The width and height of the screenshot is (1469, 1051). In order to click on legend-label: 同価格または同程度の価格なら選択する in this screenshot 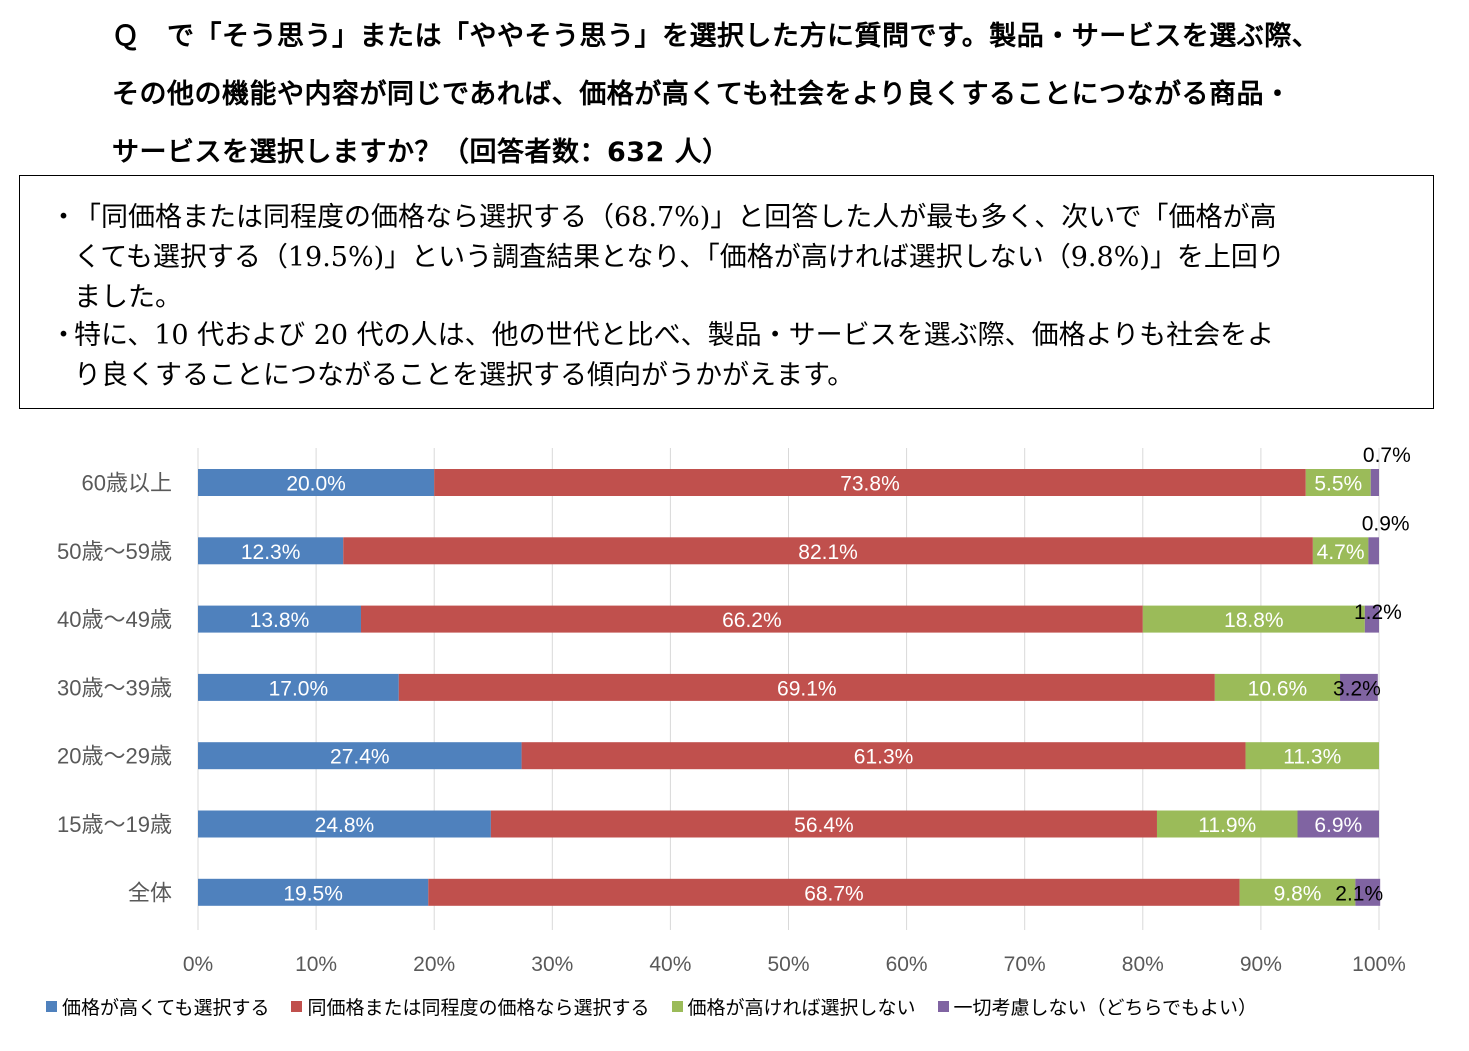, I will do `click(478, 1007)`.